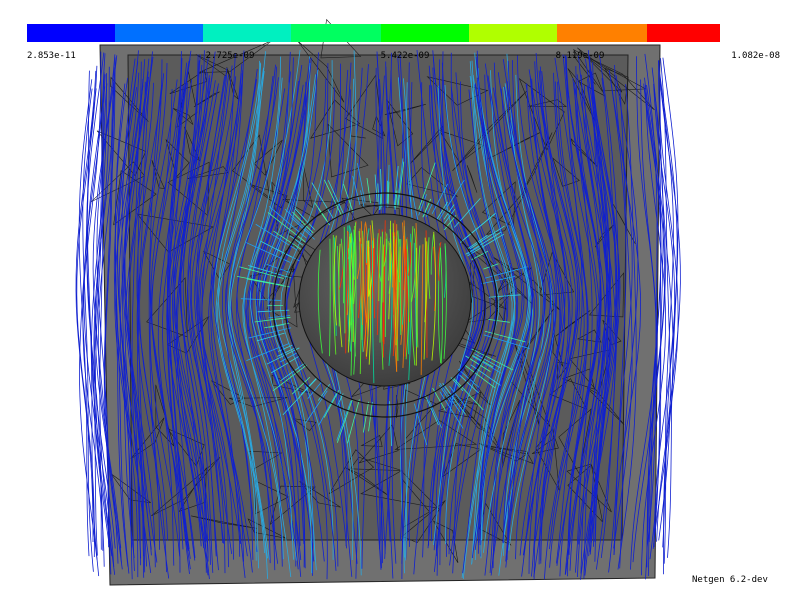 The height and width of the screenshot is (602, 800). I want to click on colorbar-label: 5.422e-09, so click(405, 56).